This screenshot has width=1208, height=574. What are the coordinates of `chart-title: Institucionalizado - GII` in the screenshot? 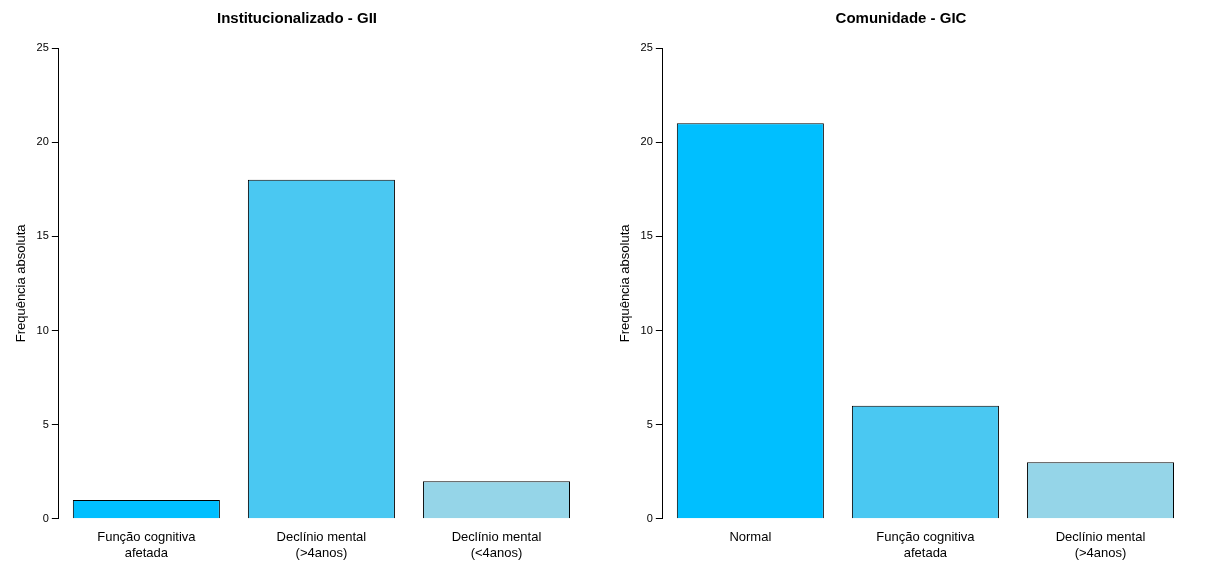 It's located at (297, 18).